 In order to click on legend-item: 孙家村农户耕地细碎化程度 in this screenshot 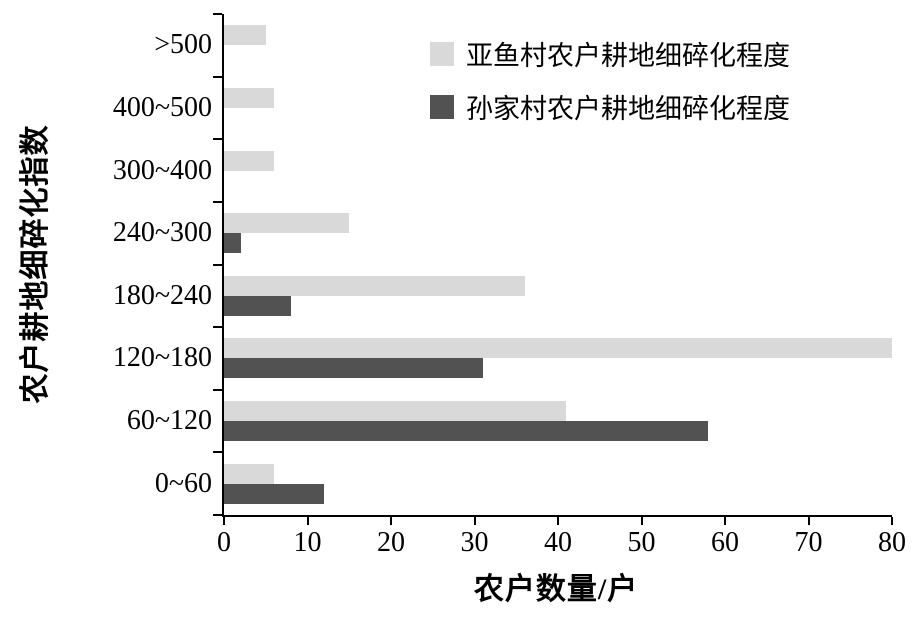, I will do `click(610, 106)`.